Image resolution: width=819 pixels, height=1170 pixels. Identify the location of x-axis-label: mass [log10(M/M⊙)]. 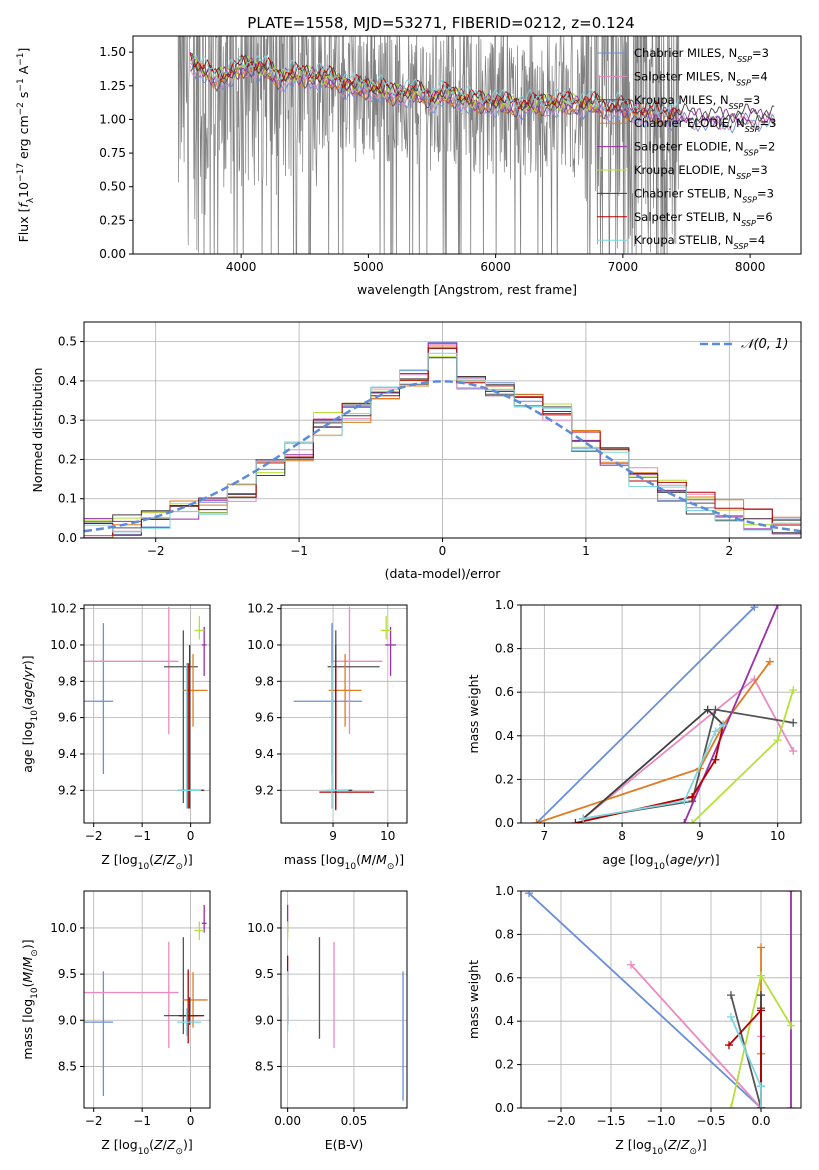
(344, 862).